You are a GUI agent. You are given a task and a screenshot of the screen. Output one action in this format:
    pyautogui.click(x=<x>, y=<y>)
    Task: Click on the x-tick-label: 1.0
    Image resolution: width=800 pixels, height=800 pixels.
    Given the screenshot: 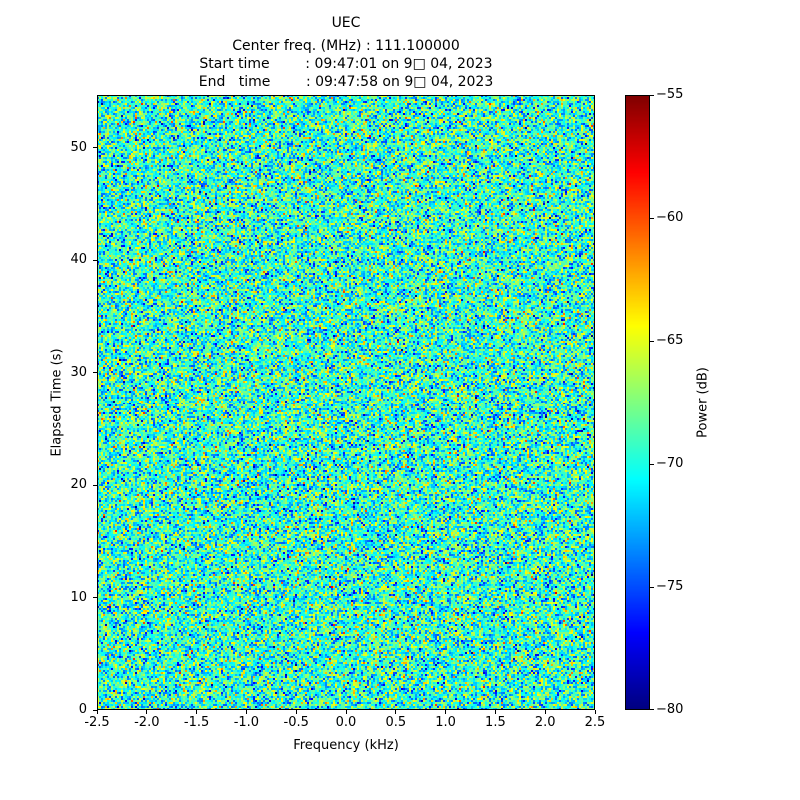 What is the action you would take?
    pyautogui.click(x=445, y=722)
    